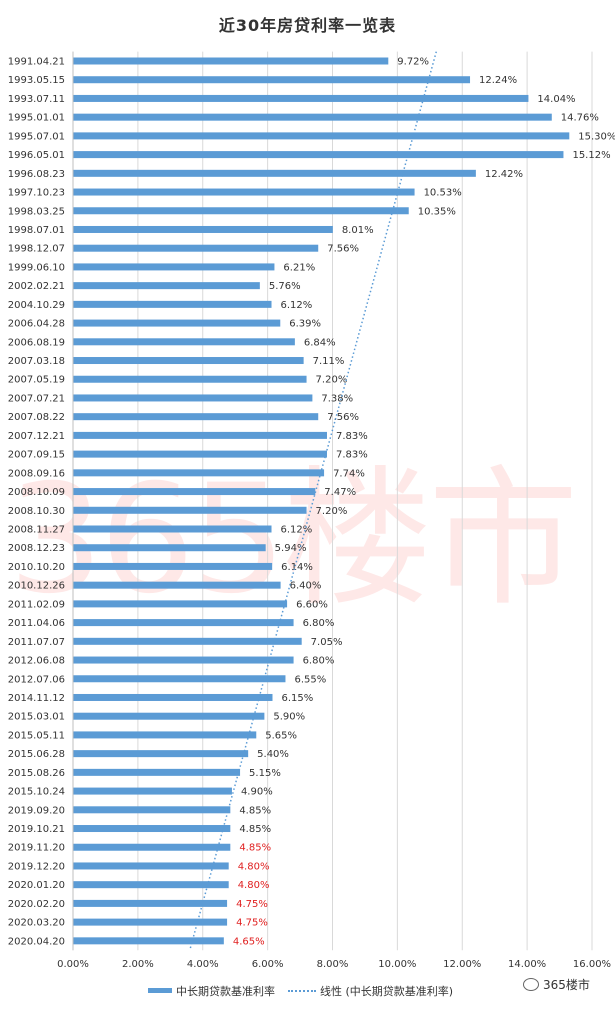 The height and width of the screenshot is (1010, 615). What do you see at coordinates (36, 810) in the screenshot?
I see `y-tick-label: 2019.09.20` at bounding box center [36, 810].